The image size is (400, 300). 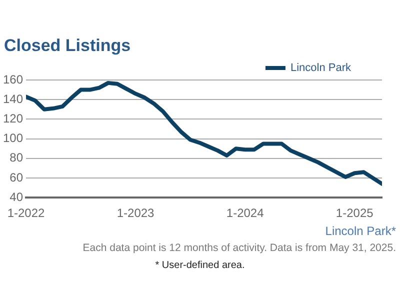 What do you see at coordinates (200, 265) in the screenshot?
I see `text: * User-defined area.` at bounding box center [200, 265].